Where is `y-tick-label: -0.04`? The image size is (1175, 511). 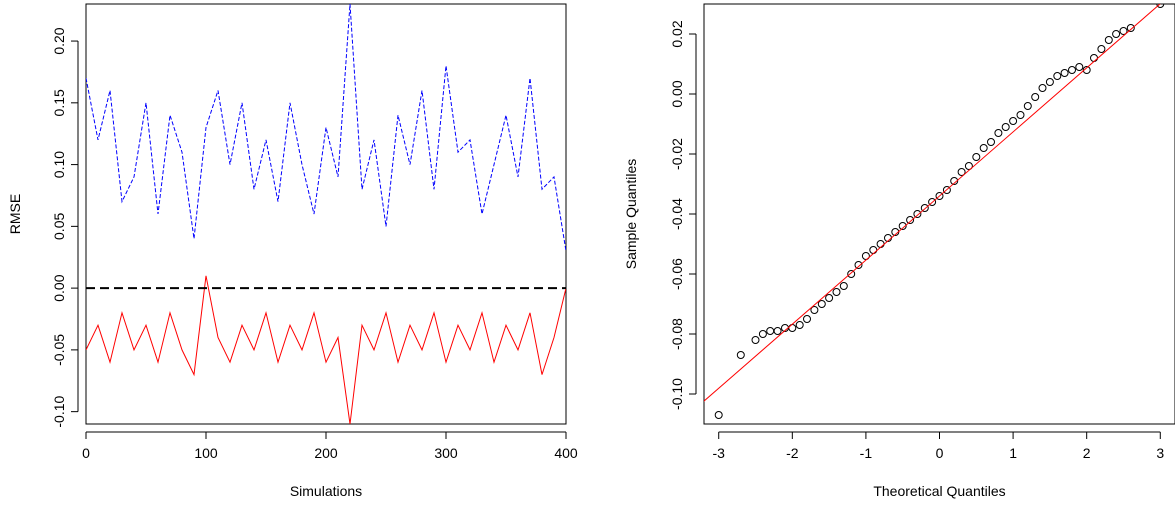 y-tick-label: -0.04 is located at coordinates (677, 214).